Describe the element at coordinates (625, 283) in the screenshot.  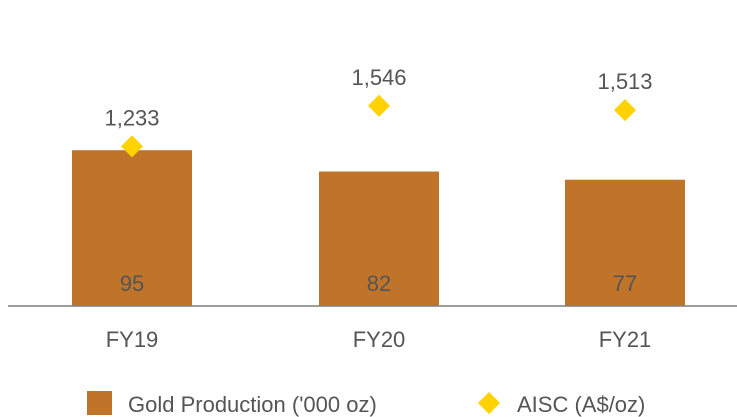
I see `bar-value-label-fy21: 77` at that location.